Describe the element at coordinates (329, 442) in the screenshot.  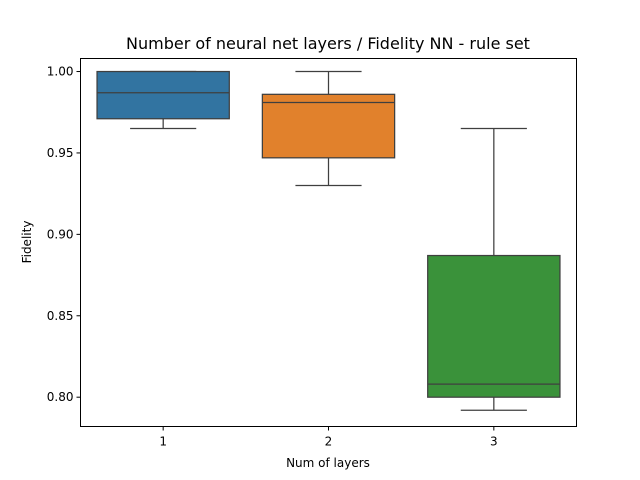
I see `x-tick-label: 2` at that location.